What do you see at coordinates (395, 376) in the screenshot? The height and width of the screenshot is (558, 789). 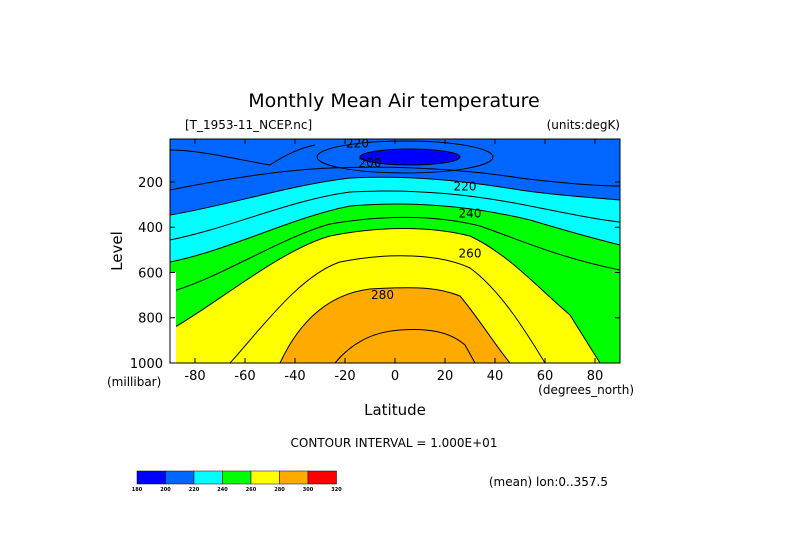 I see `x-tick-label: 0` at bounding box center [395, 376].